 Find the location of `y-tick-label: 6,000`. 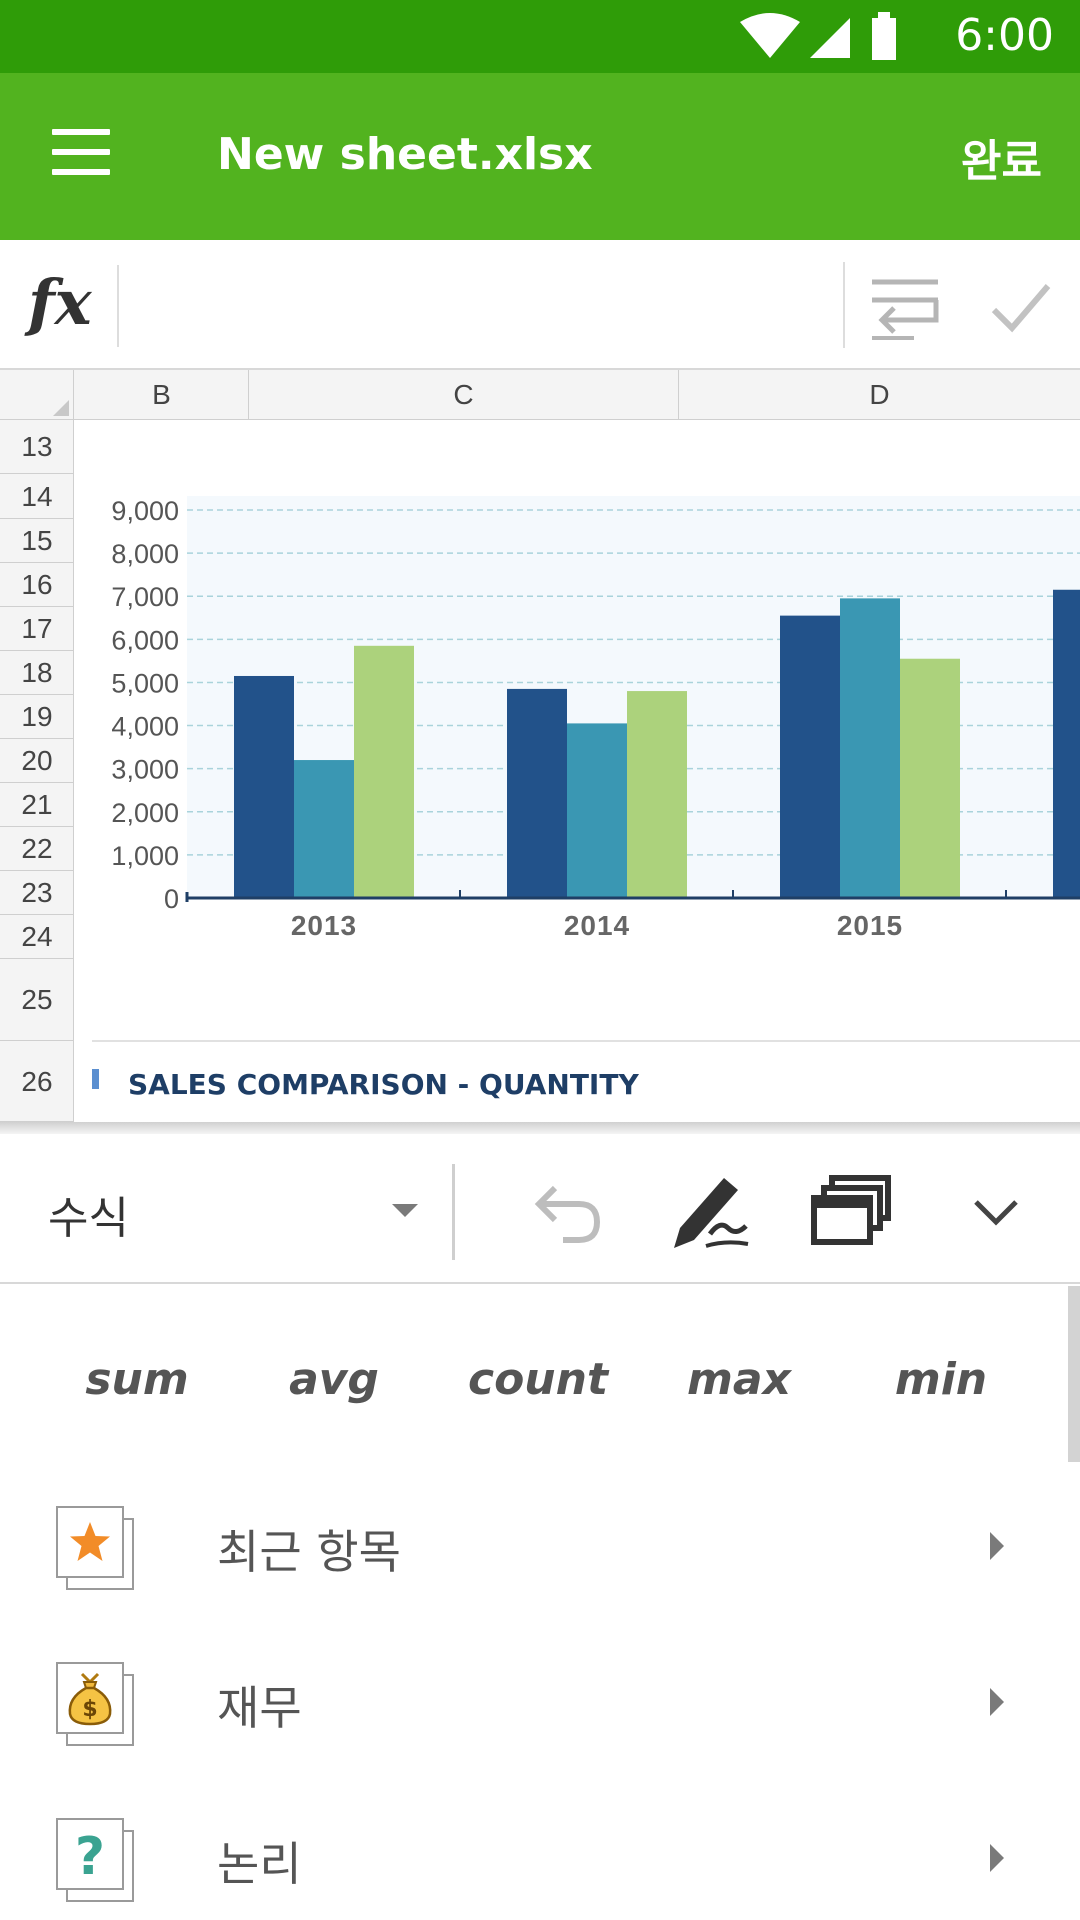

y-tick-label: 6,000 is located at coordinates (145, 640).